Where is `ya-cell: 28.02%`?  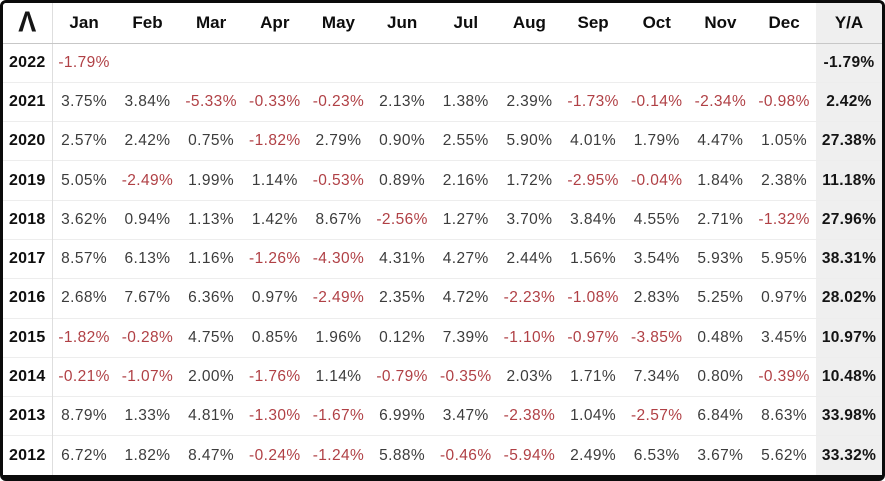
ya-cell: 28.02% is located at coordinates (849, 298).